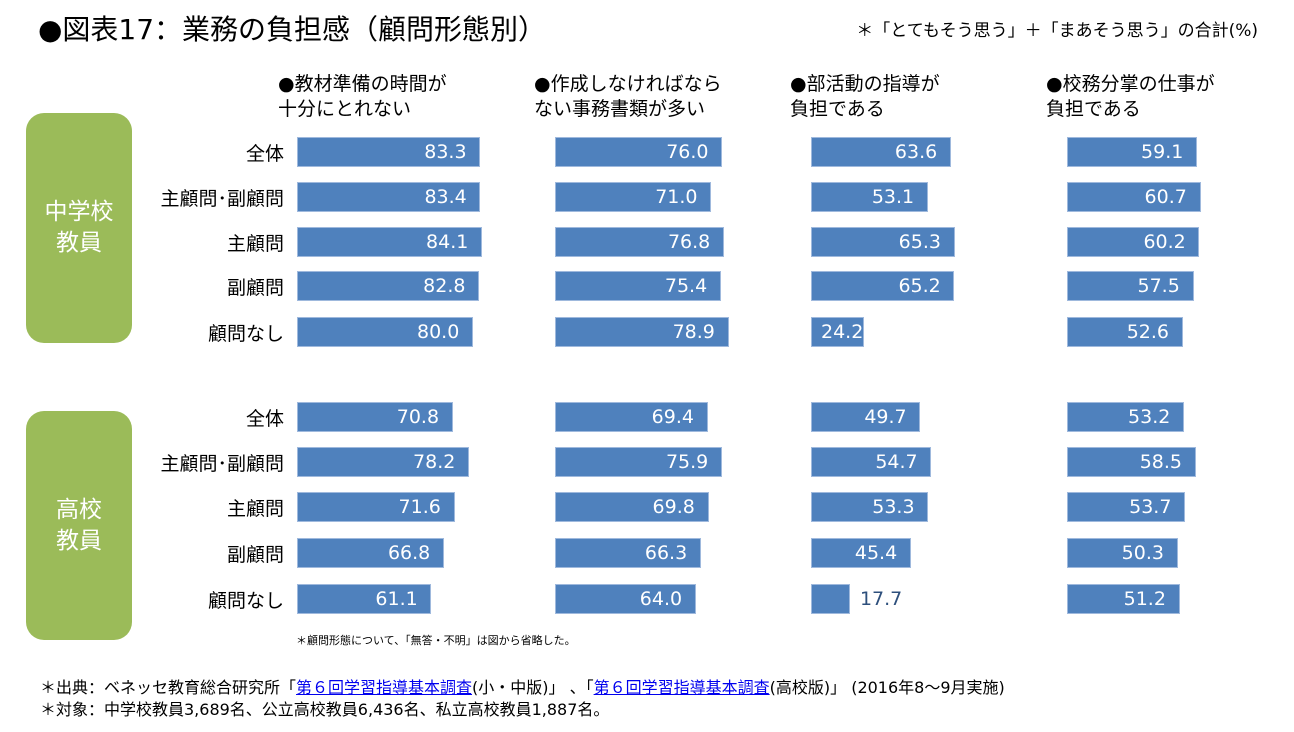 This screenshot has height=732, width=1294. Describe the element at coordinates (893, 197) in the screenshot. I see `bar-value-label: 53.1` at that location.